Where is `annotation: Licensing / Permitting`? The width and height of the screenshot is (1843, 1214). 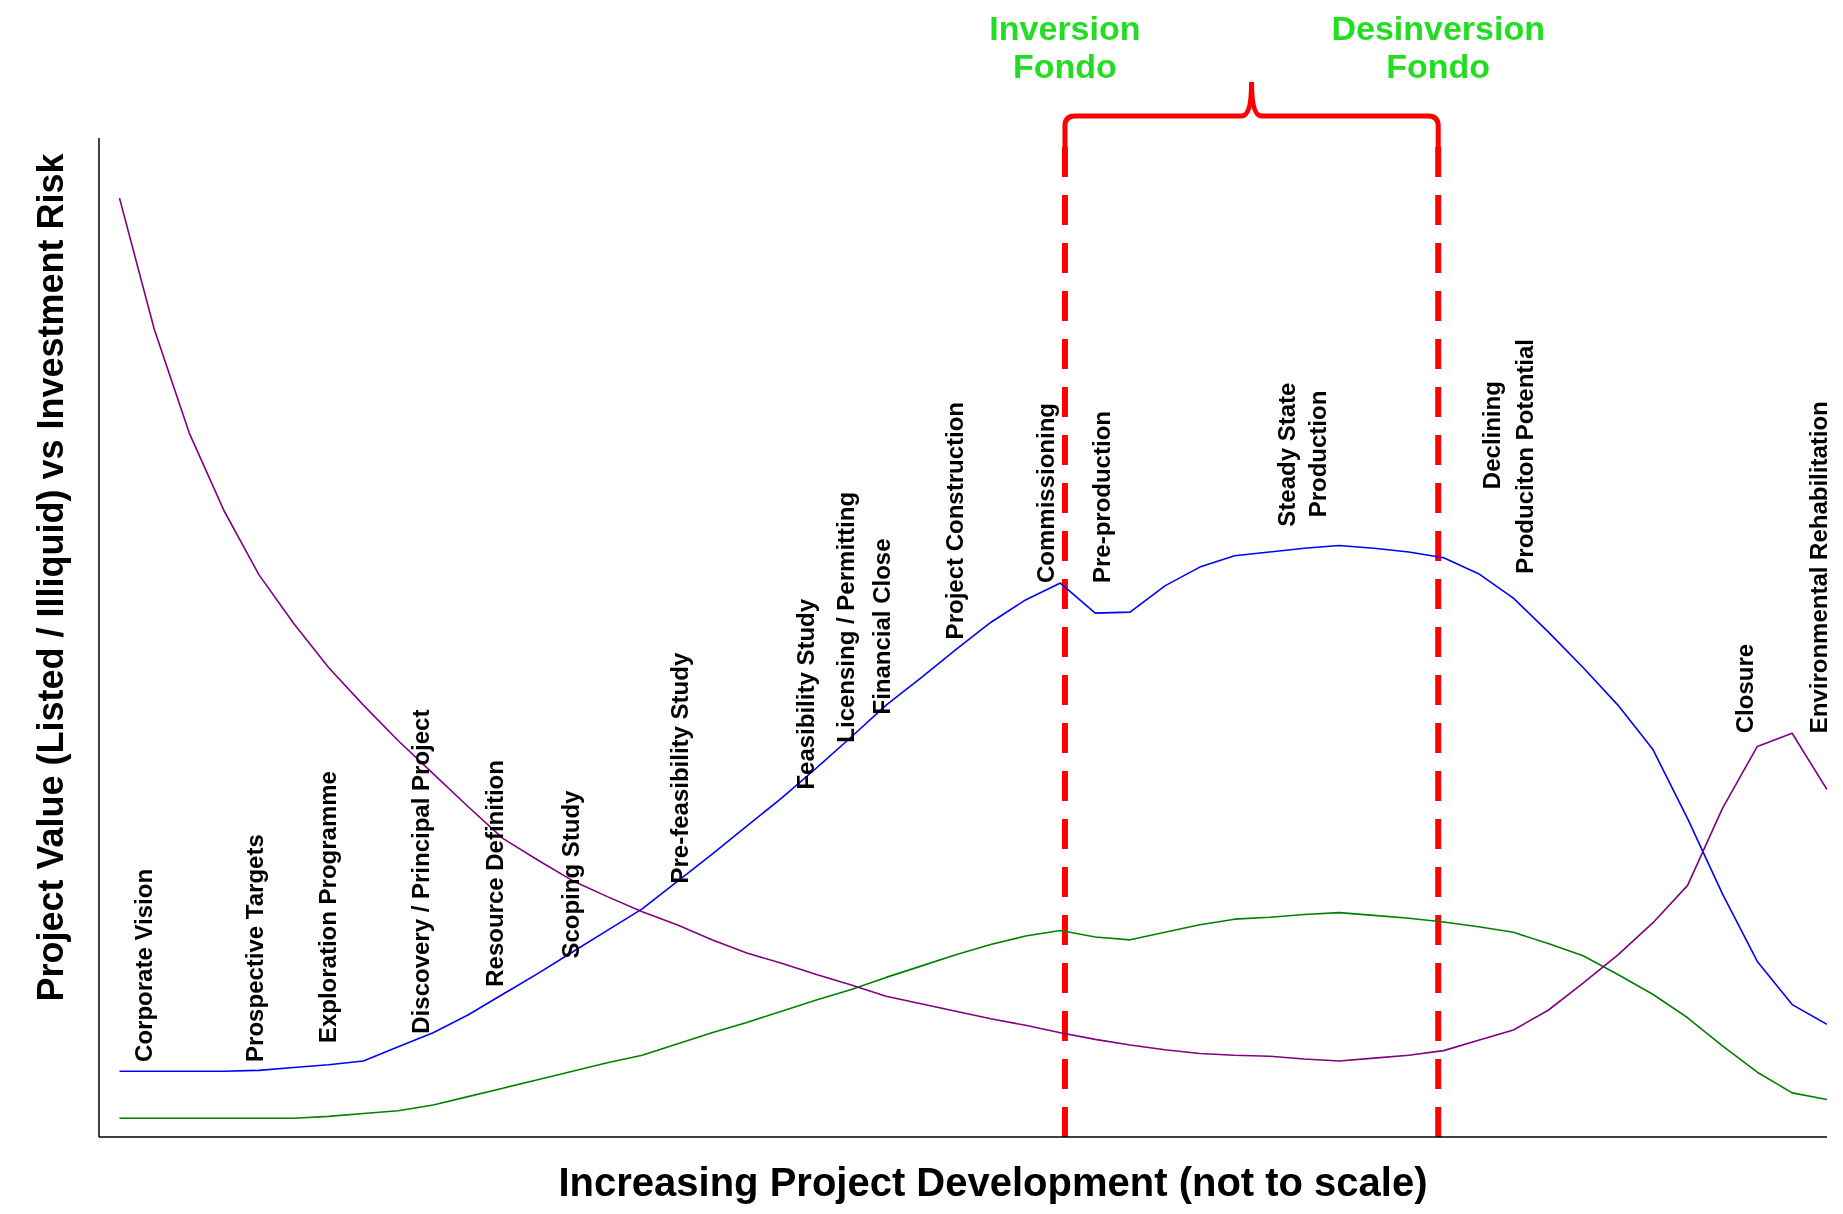
annotation: Licensing / Permitting is located at coordinates (845, 617).